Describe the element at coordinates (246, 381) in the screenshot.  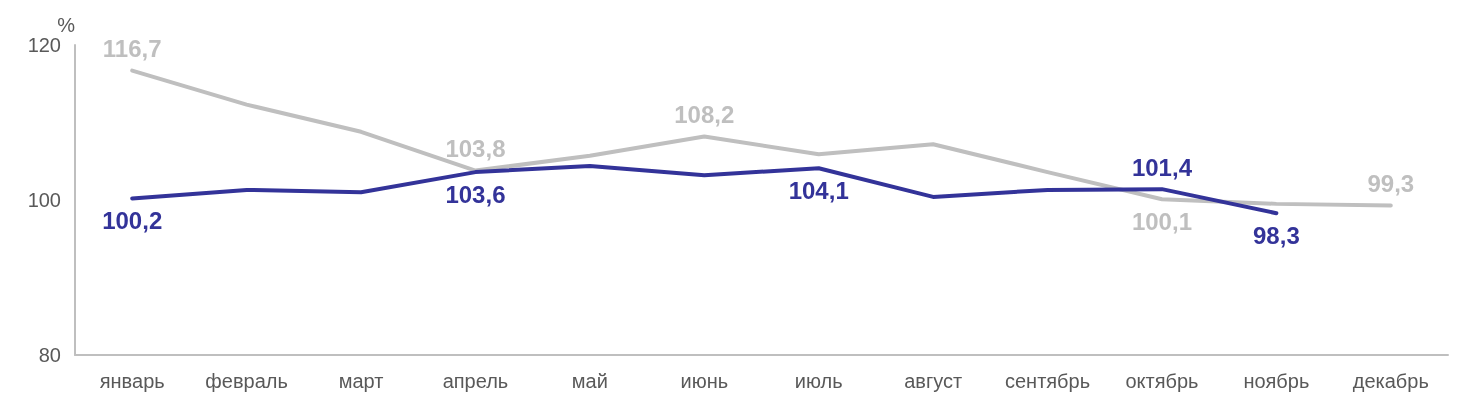
I see `x-tick-label: февраль` at that location.